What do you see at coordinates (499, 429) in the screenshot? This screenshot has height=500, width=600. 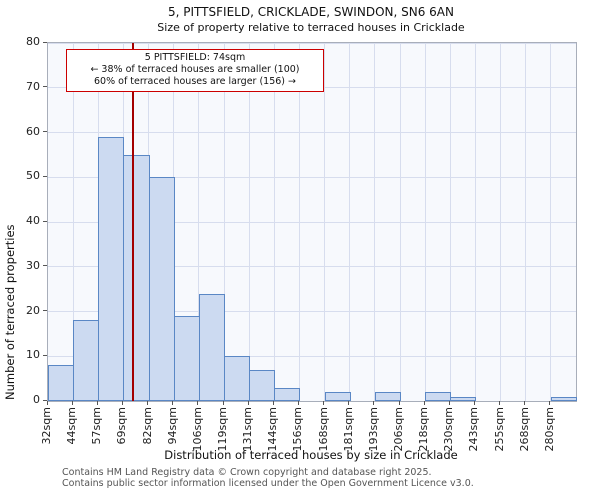 I see `x-tick-label: 255sqm` at bounding box center [499, 429].